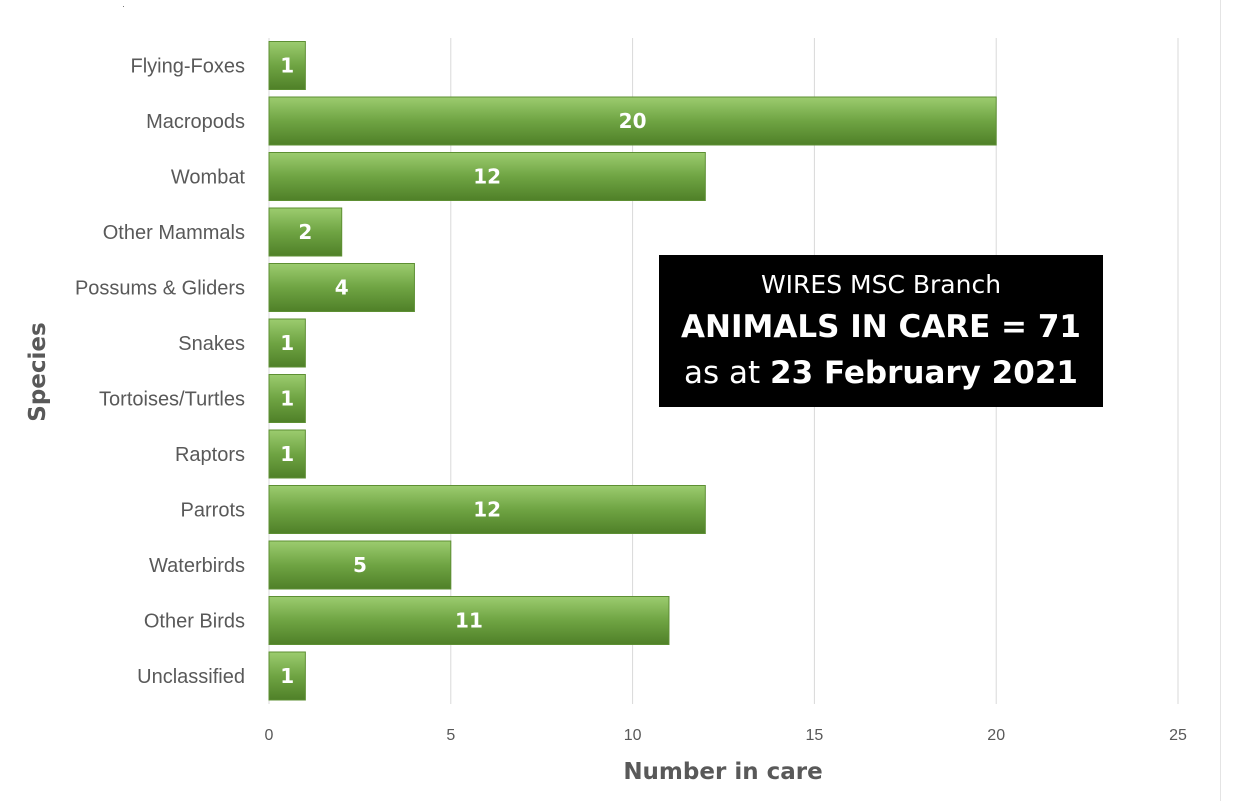  Describe the element at coordinates (722, 772) in the screenshot. I see `x-axis-title: Number in care` at that location.